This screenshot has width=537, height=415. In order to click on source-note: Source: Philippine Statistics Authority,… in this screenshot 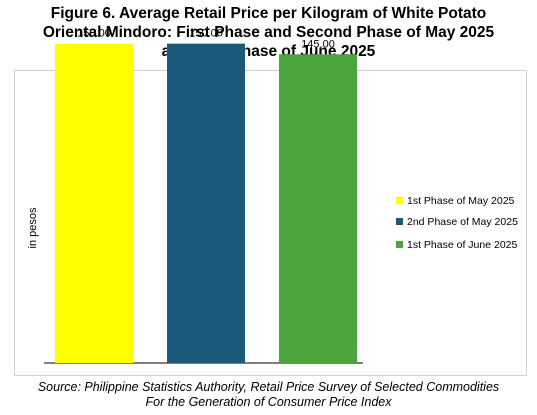, I will do `click(268, 395)`.